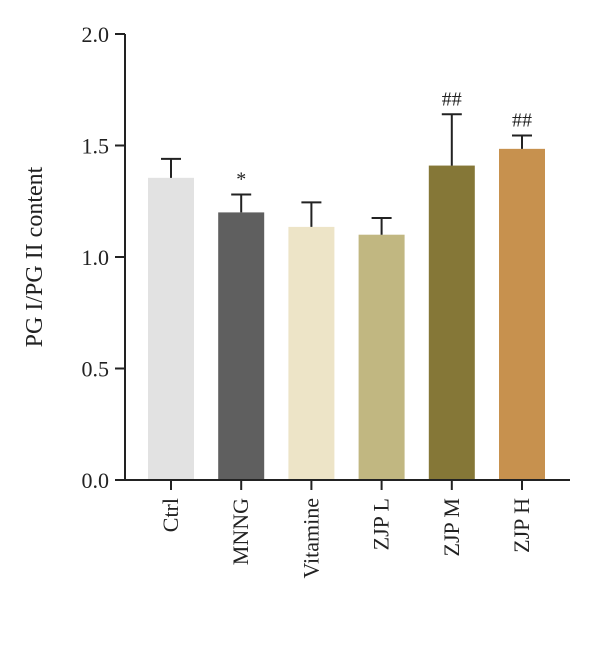 This screenshot has width=600, height=646. Describe the element at coordinates (96, 34) in the screenshot. I see `y-tick-label: 2.0` at that location.